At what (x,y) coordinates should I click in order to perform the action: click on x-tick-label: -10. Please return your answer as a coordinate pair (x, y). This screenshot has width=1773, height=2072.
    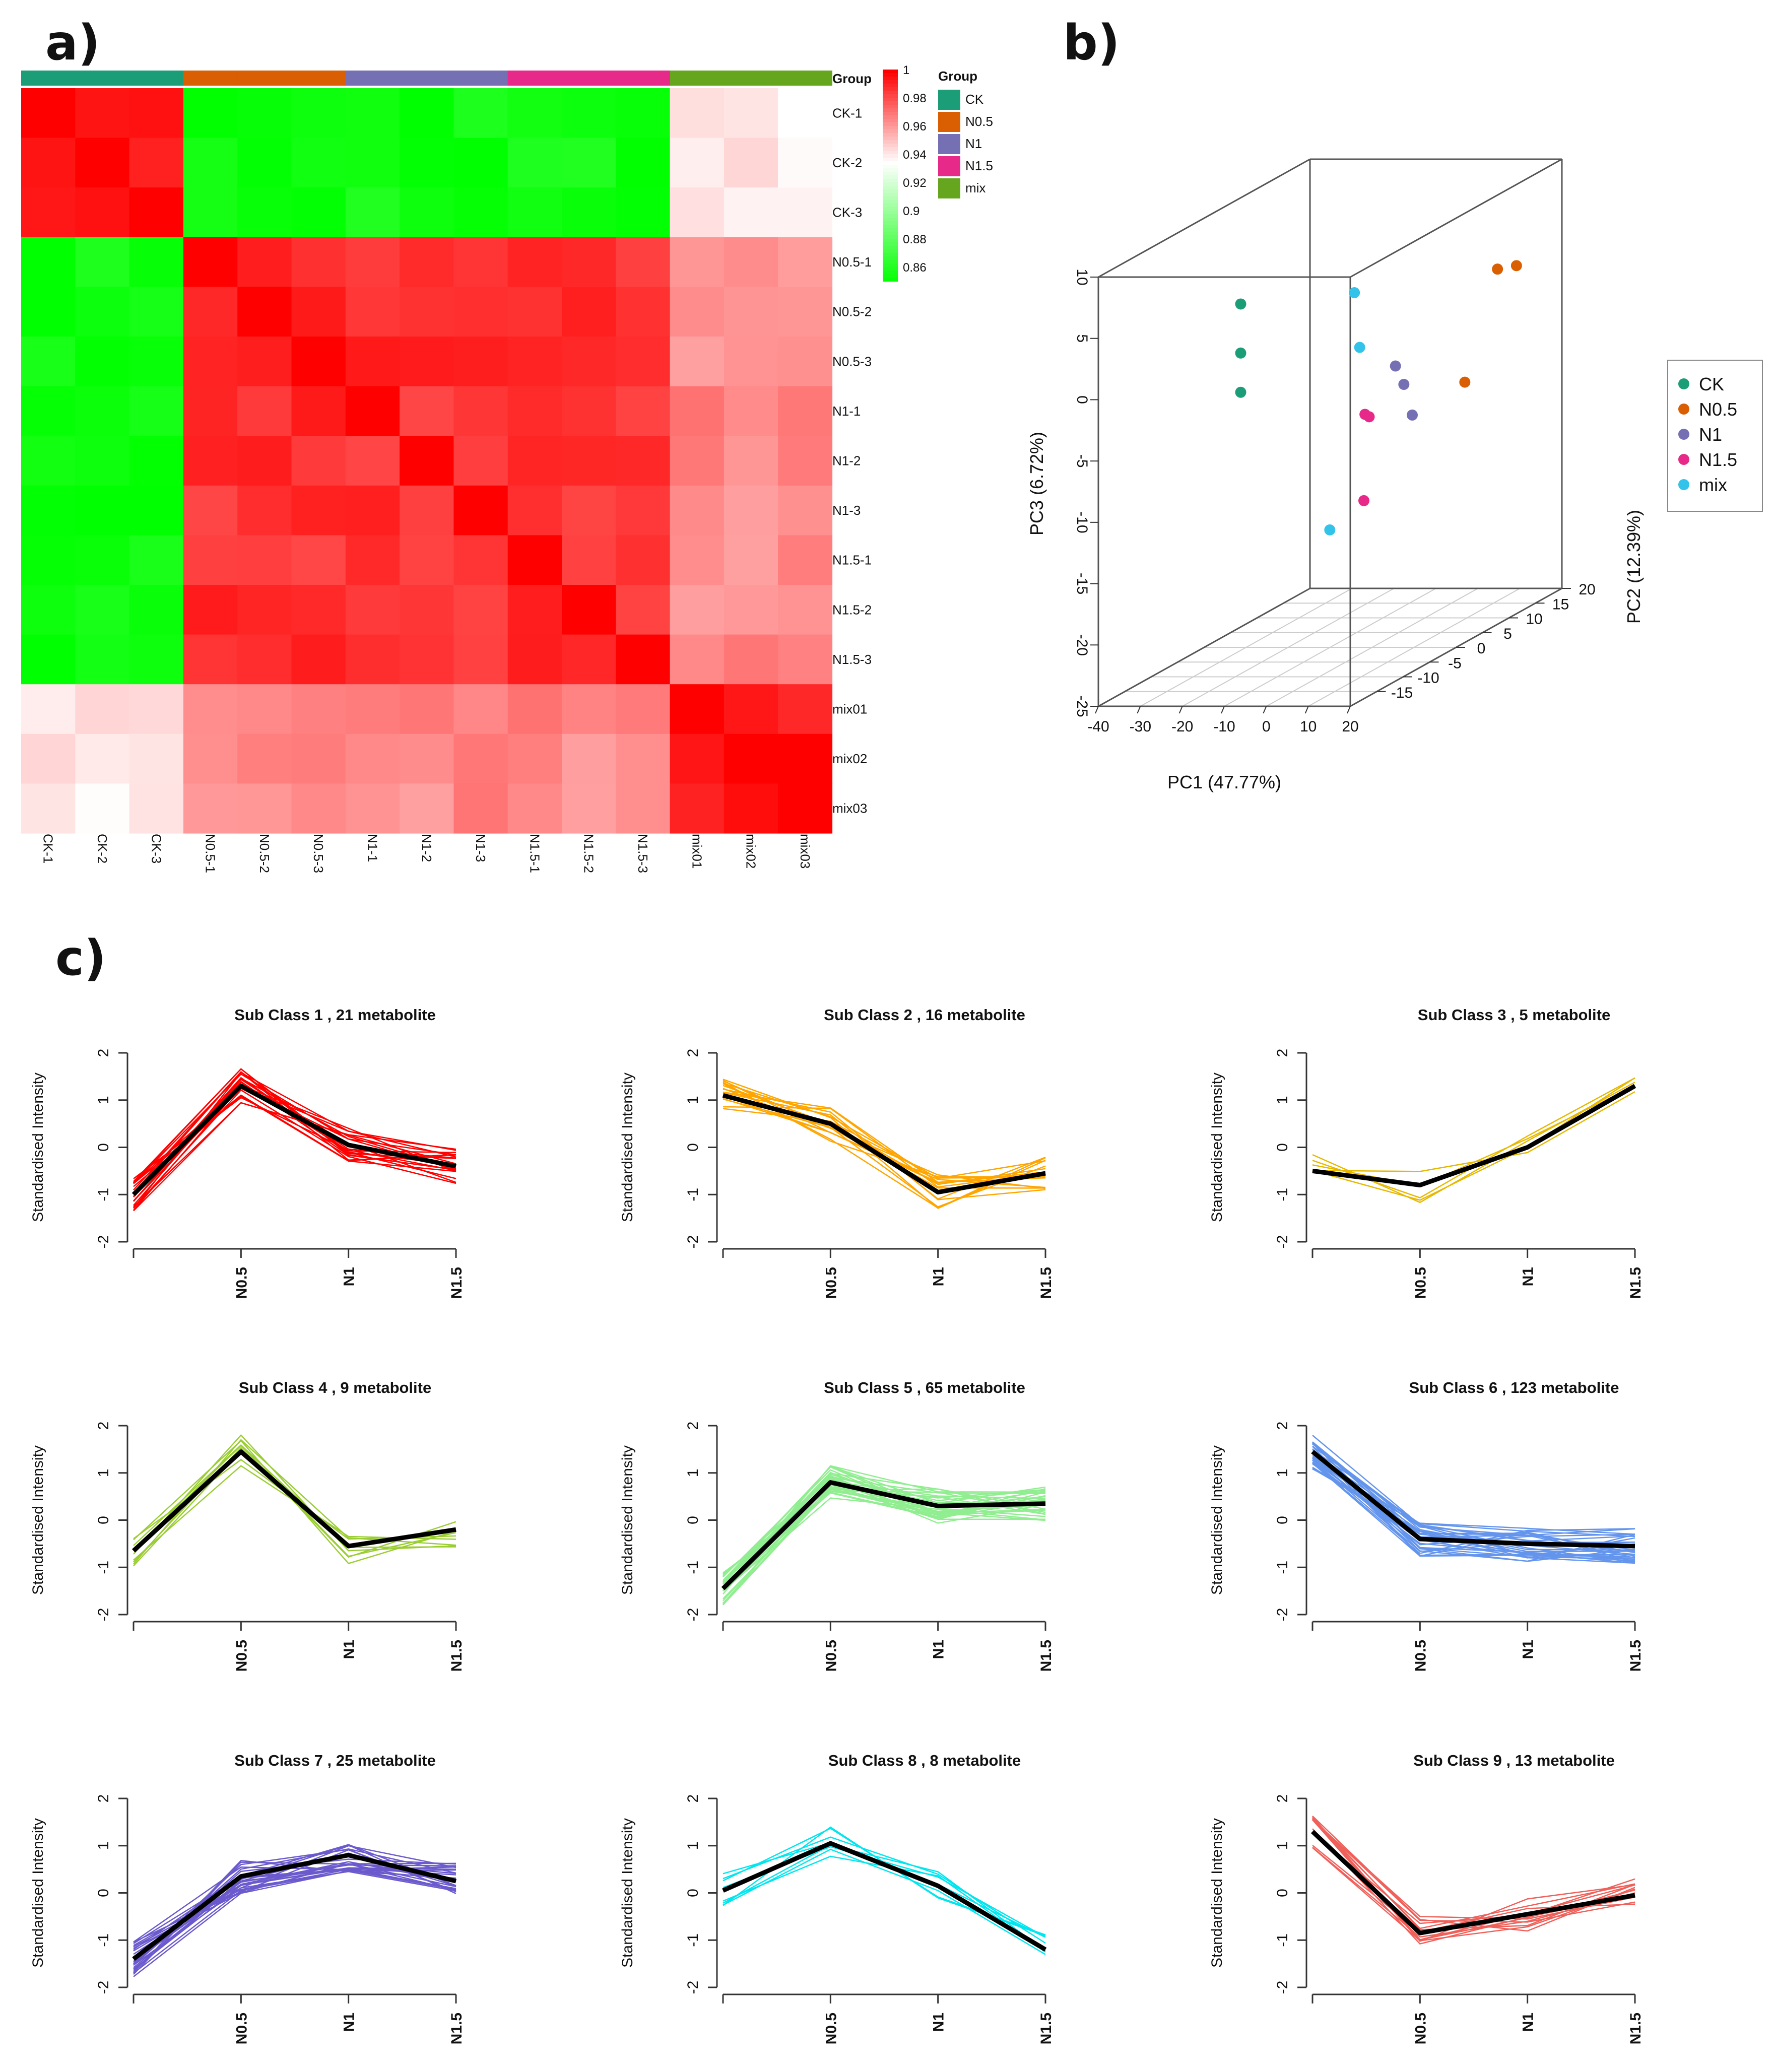
    Looking at the image, I should click on (1224, 726).